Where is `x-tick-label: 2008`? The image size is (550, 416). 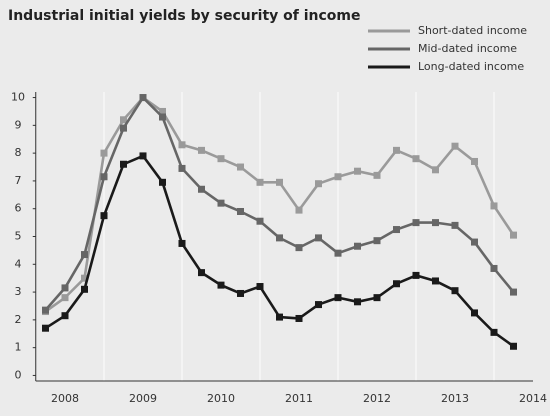 x-tick-label: 2008 is located at coordinates (65, 398).